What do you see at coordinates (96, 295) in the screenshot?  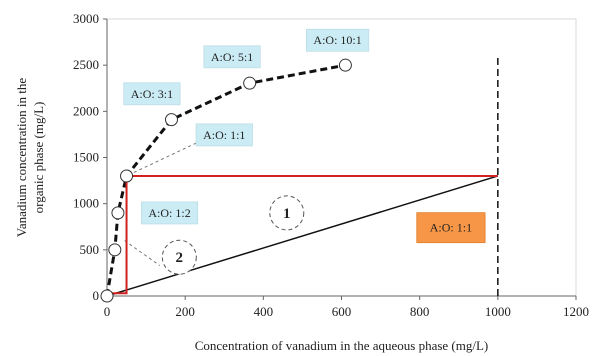 I see `y-tick-label: 0` at bounding box center [96, 295].